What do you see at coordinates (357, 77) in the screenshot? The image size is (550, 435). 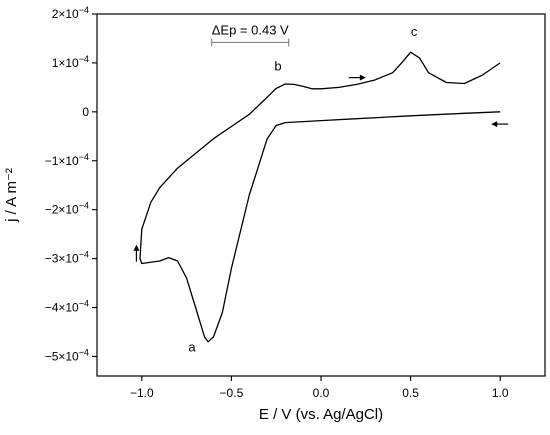 I see `arrow-forward-upper` at bounding box center [357, 77].